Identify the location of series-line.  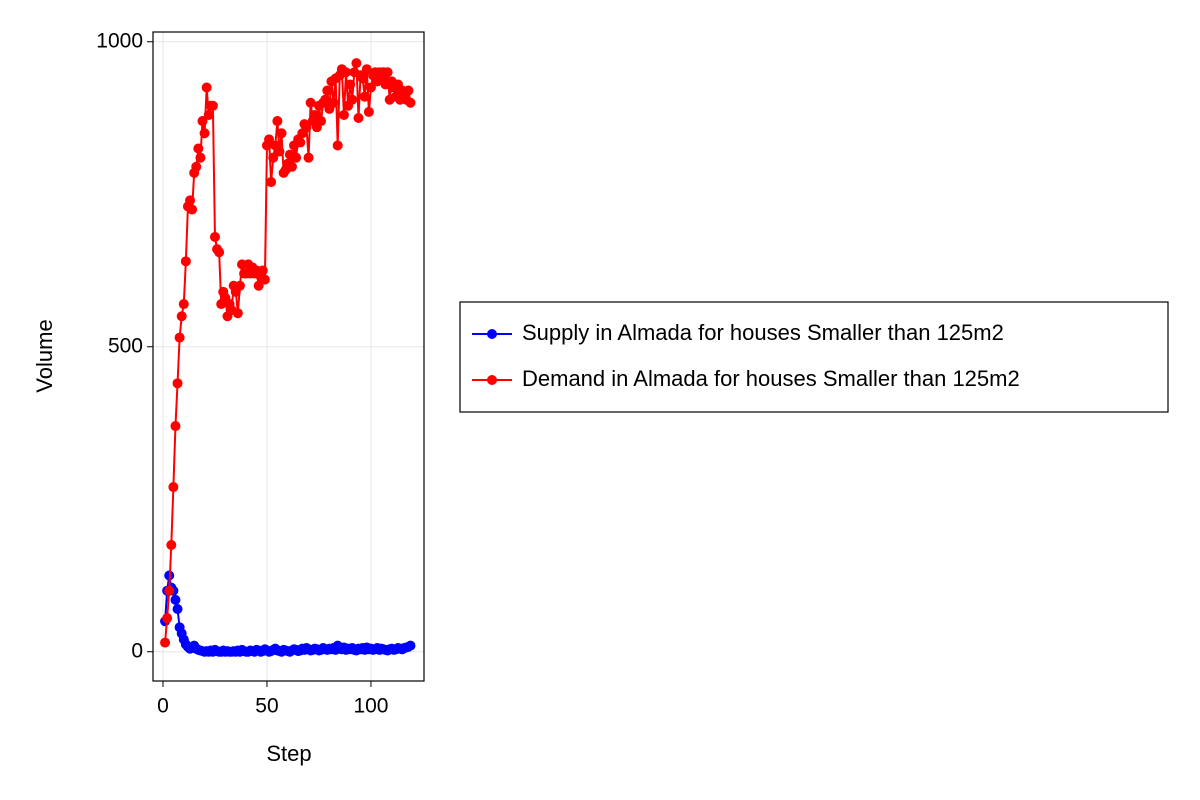
(287, 614).